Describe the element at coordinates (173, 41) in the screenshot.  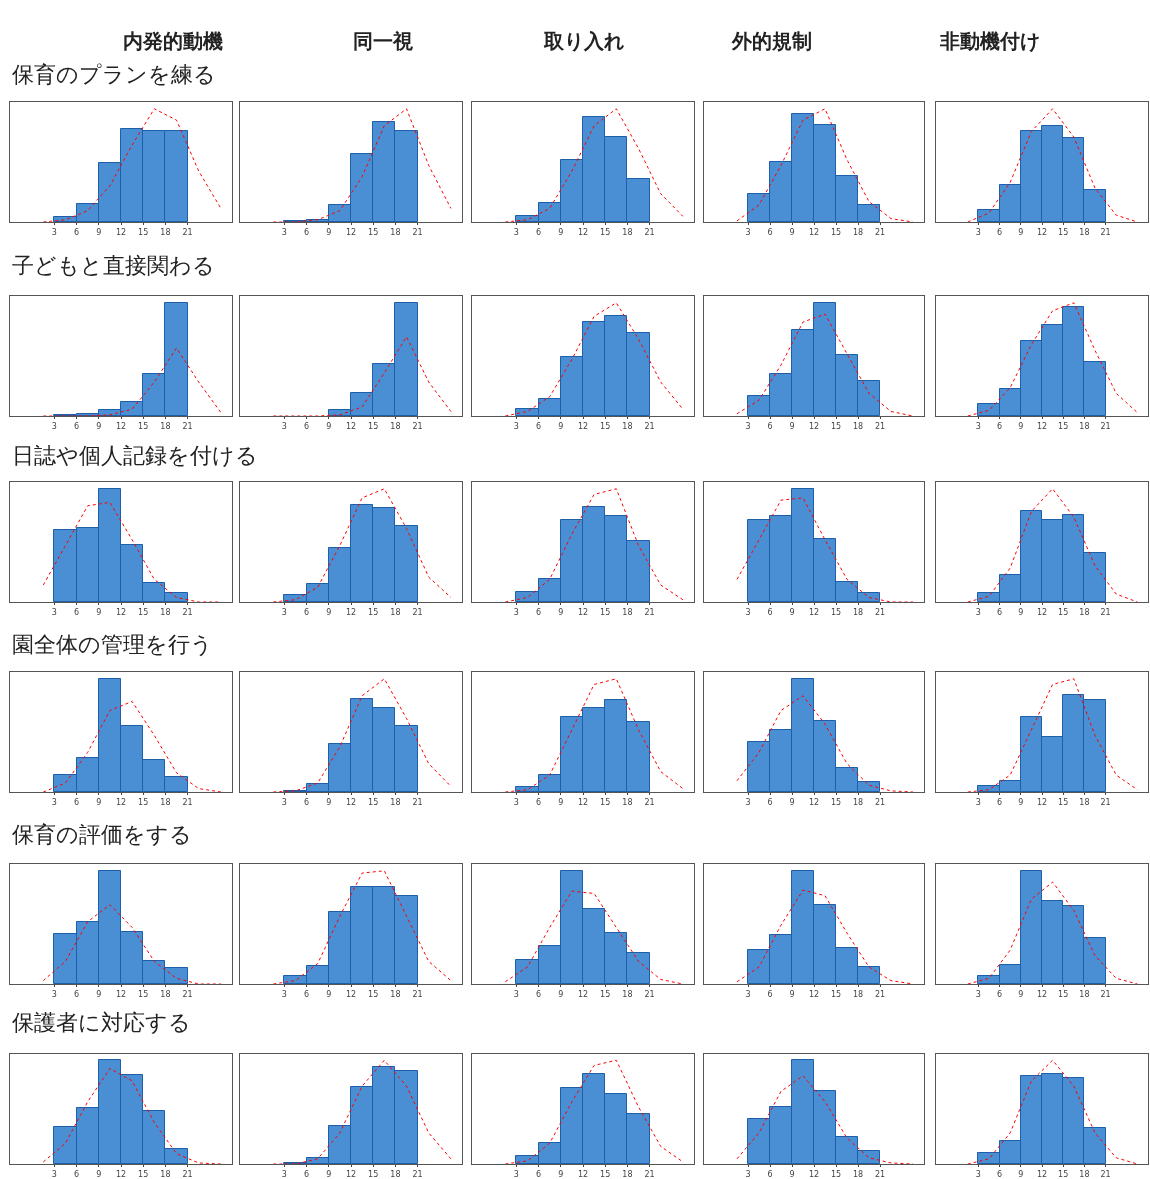
I see `chart-title: 内発的動機` at that location.